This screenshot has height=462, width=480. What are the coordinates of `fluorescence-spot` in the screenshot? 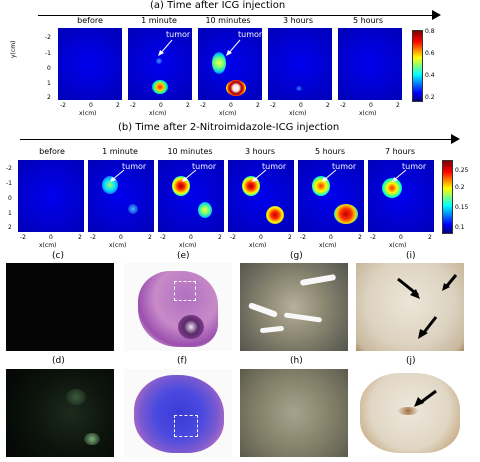 It's located at (92, 439).